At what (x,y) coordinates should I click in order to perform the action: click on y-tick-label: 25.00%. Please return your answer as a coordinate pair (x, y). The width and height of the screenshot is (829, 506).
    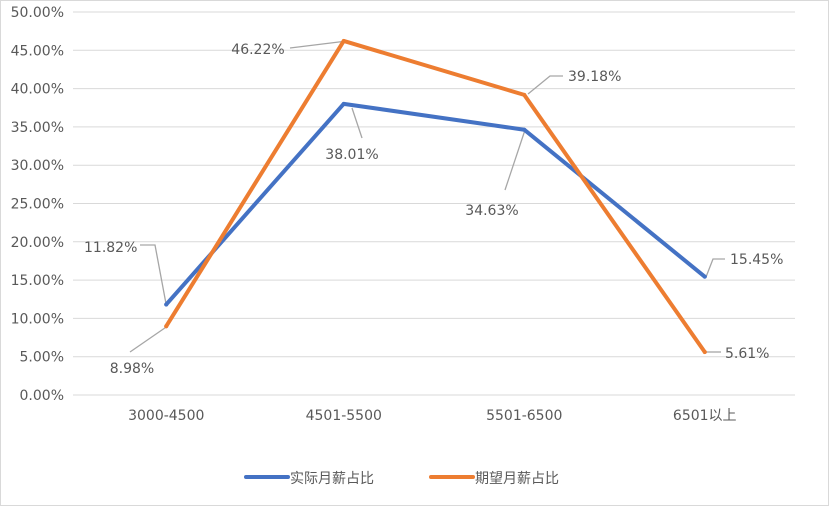
    Looking at the image, I should click on (37, 205).